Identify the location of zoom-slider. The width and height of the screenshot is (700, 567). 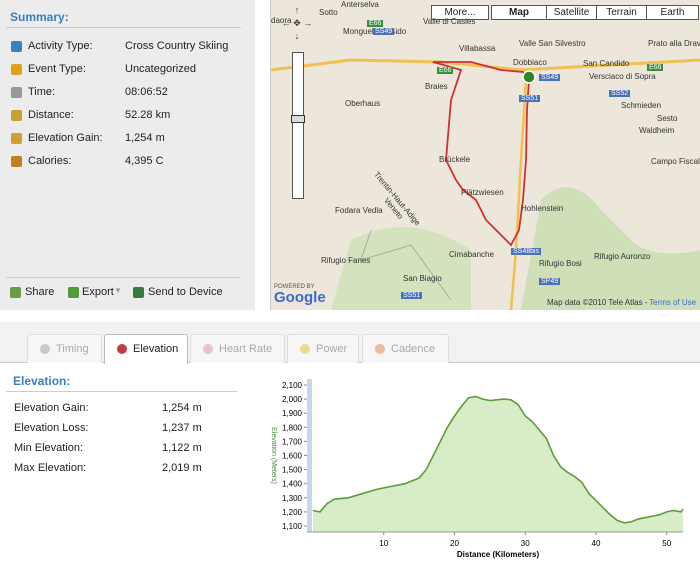
(298, 125).